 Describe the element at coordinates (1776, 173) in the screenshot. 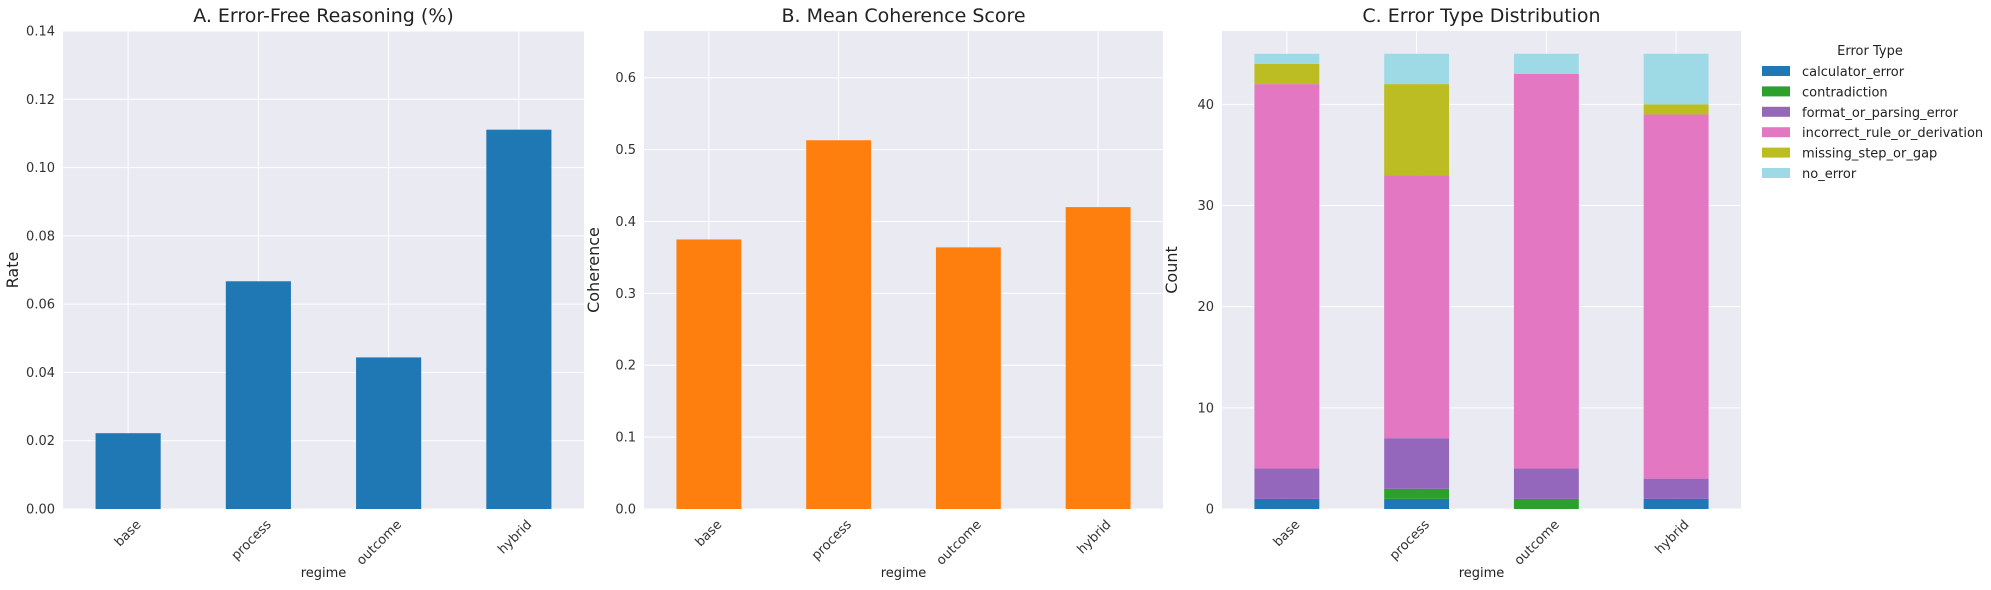

I see `legend-swatch-no_error` at that location.